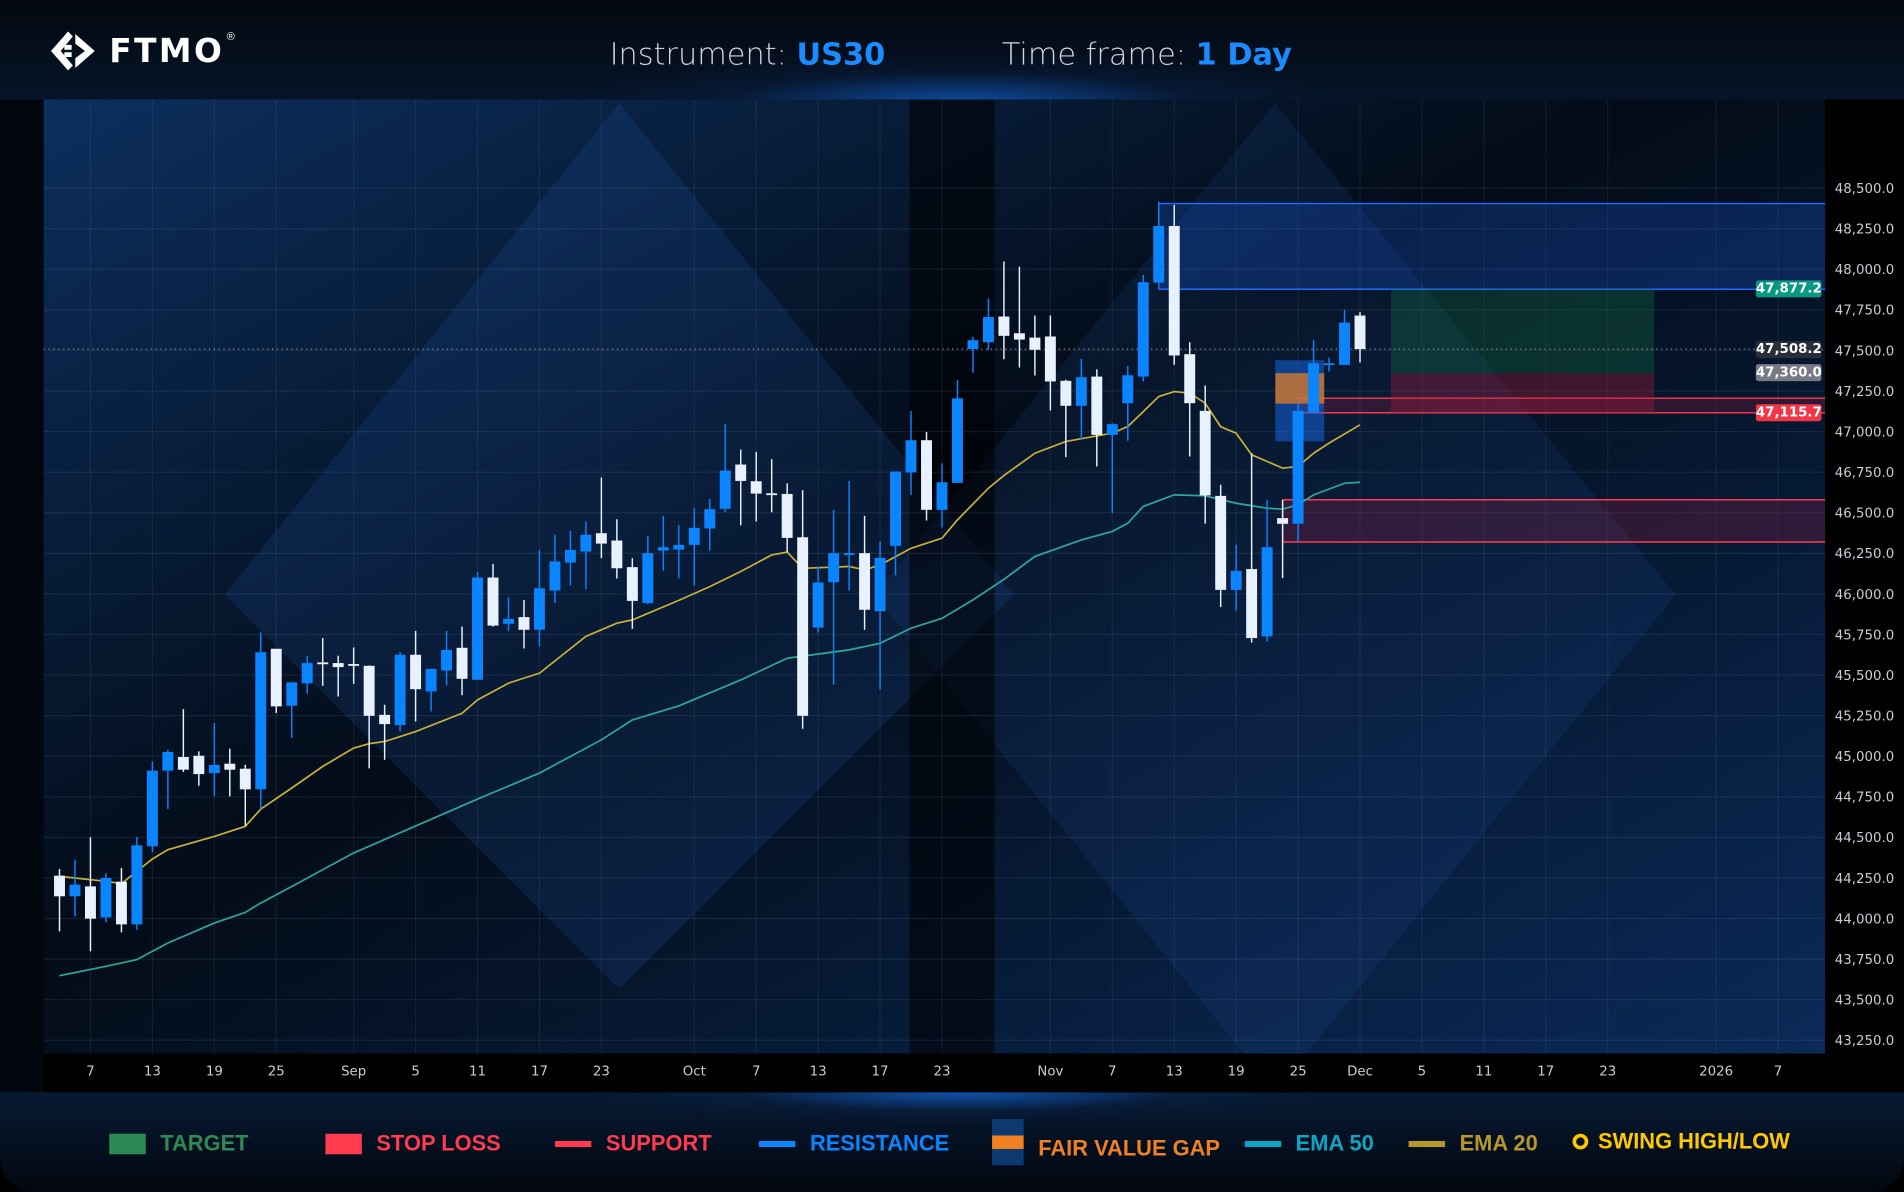 The image size is (1904, 1192). What do you see at coordinates (1864, 960) in the screenshot?
I see `y-tick-label: 43,750.0` at bounding box center [1864, 960].